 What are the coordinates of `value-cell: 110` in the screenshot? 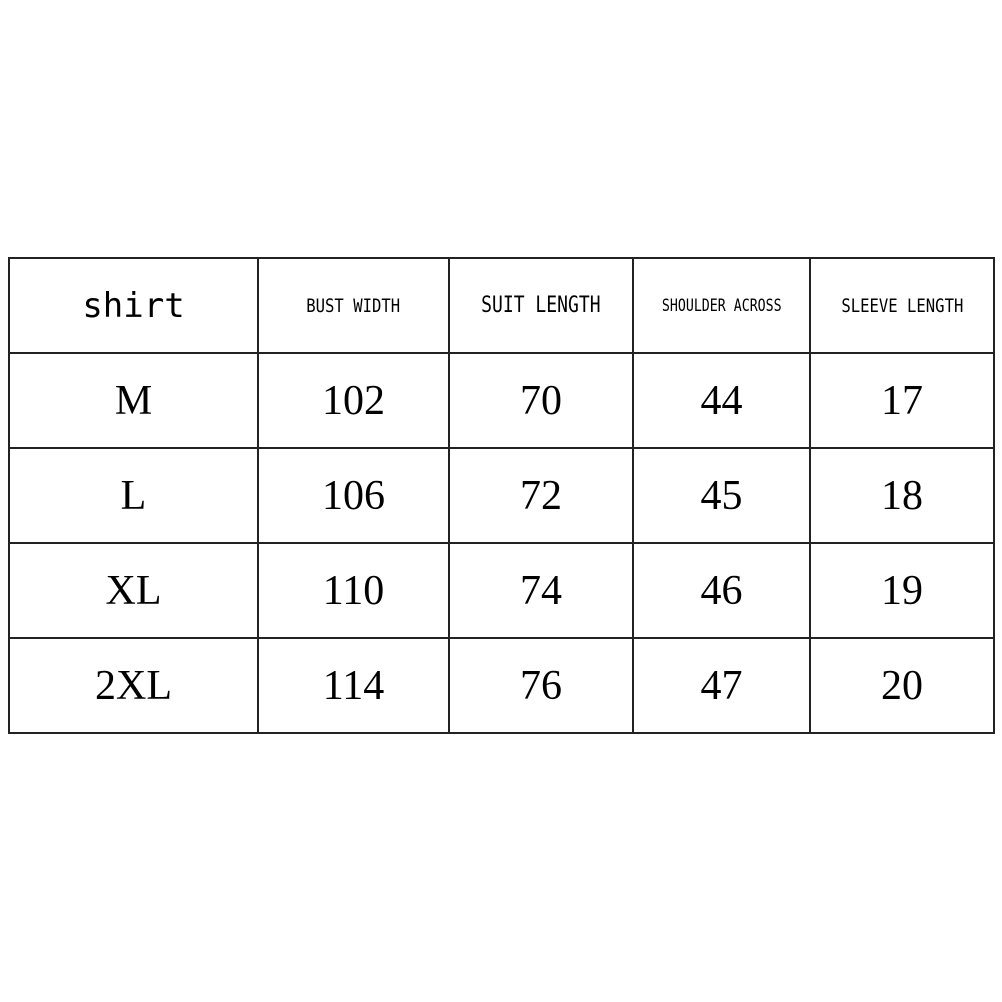 It's located at (353, 590).